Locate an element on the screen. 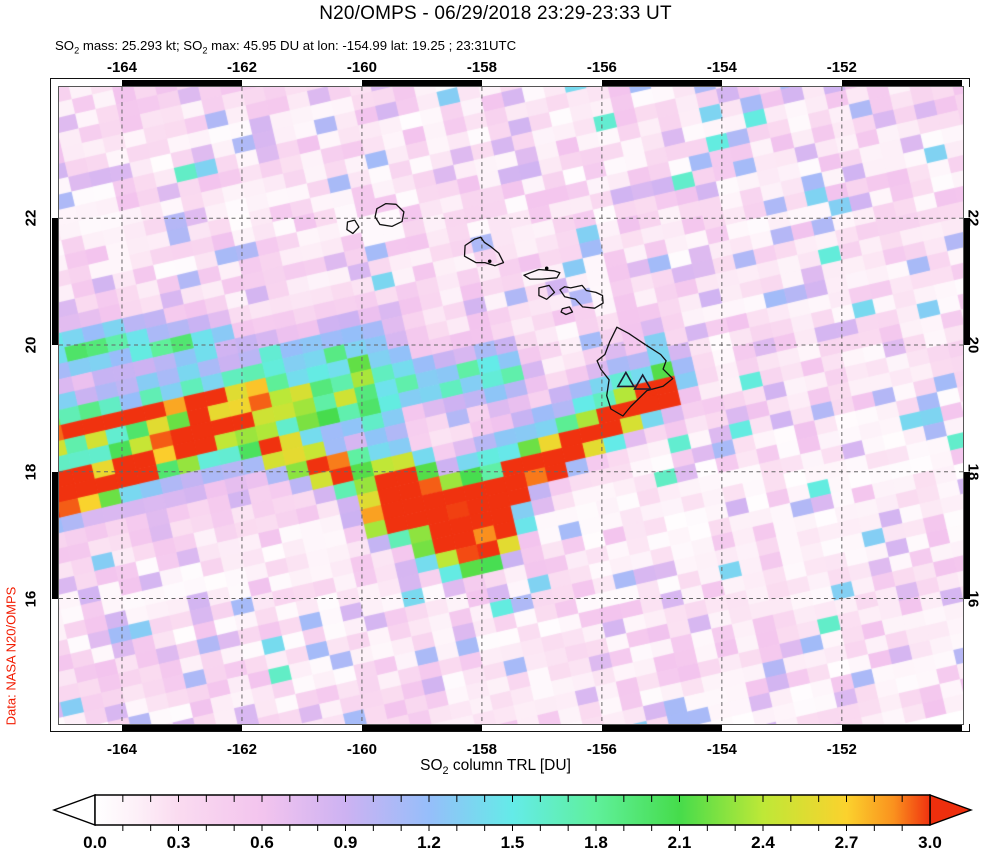  colorbar-tick-label: 2.7 is located at coordinates (847, 842).